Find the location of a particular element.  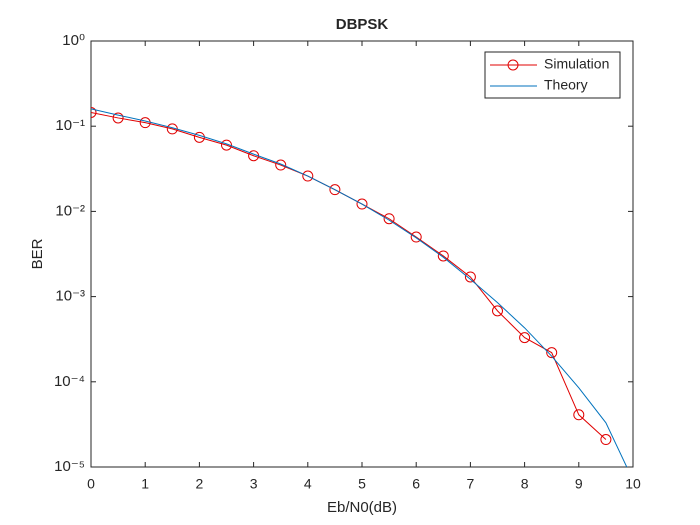

x-axis-label: Eb/N0(dB) is located at coordinates (362, 507).